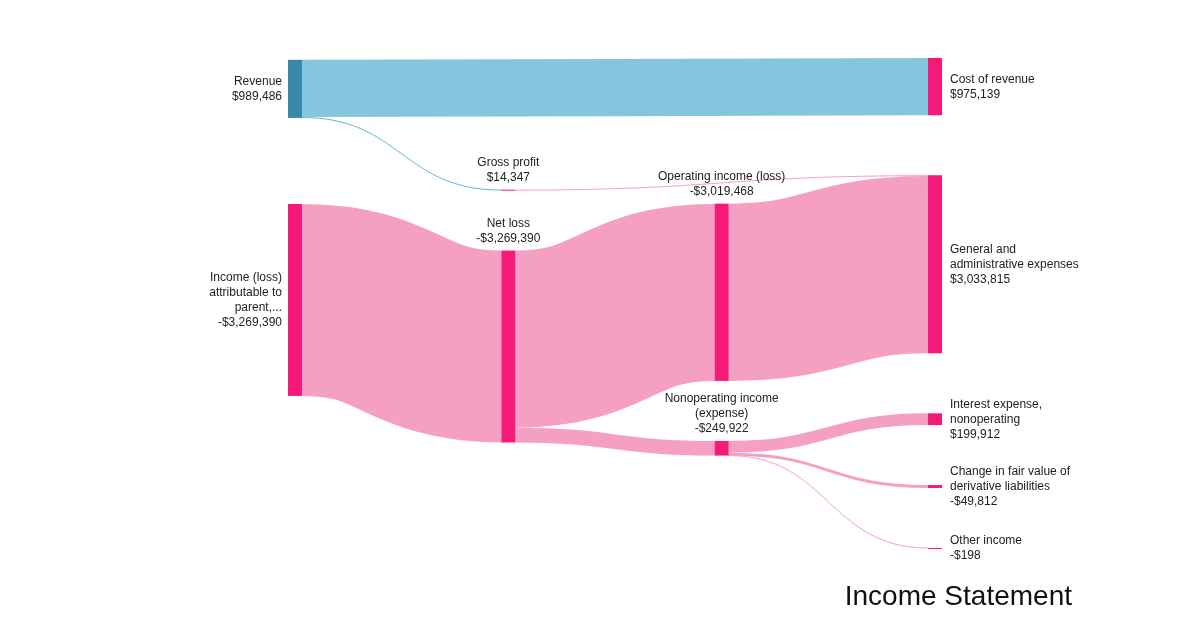 The image size is (1200, 630). I want to click on category-label: Nonoperating income (expense), so click(722, 405).